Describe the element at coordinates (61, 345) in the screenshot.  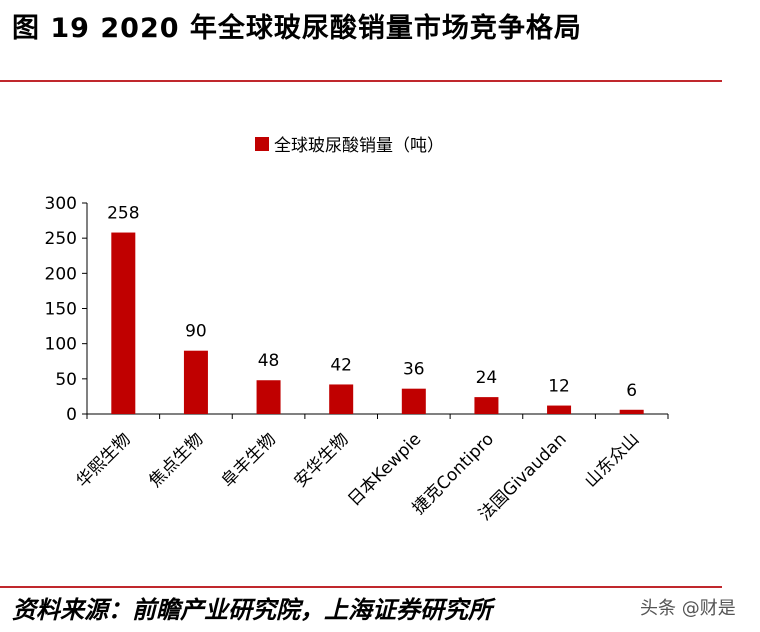
I see `y-tick-label: 100` at that location.